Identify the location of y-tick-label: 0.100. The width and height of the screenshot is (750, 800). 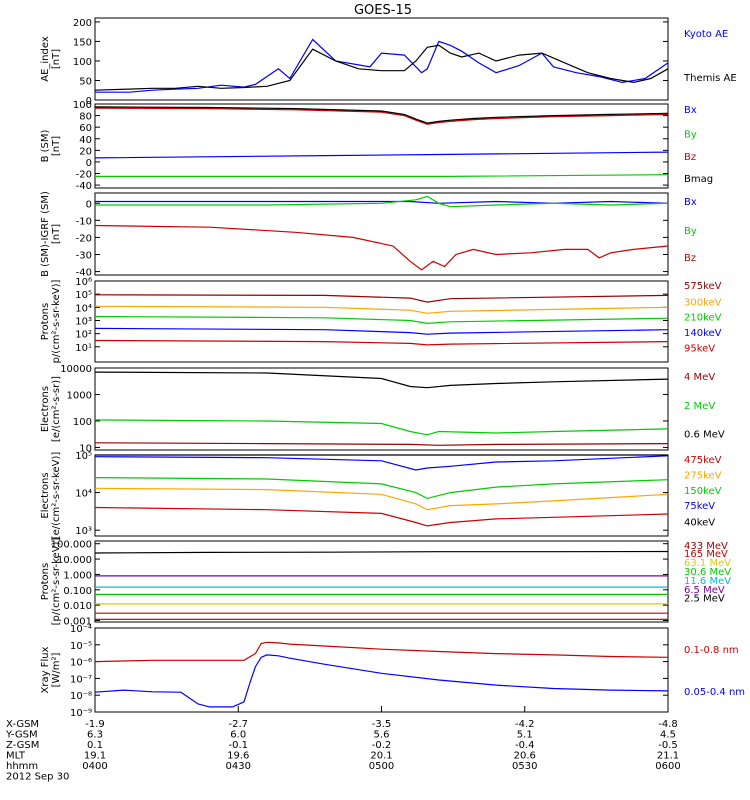
(77, 591).